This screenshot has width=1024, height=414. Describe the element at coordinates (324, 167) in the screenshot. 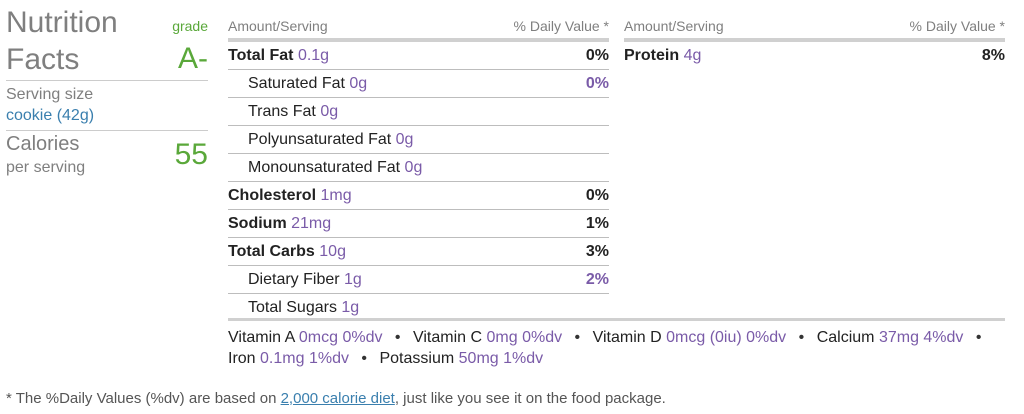

I see `nutrient-label: Monounsaturated Fat` at that location.